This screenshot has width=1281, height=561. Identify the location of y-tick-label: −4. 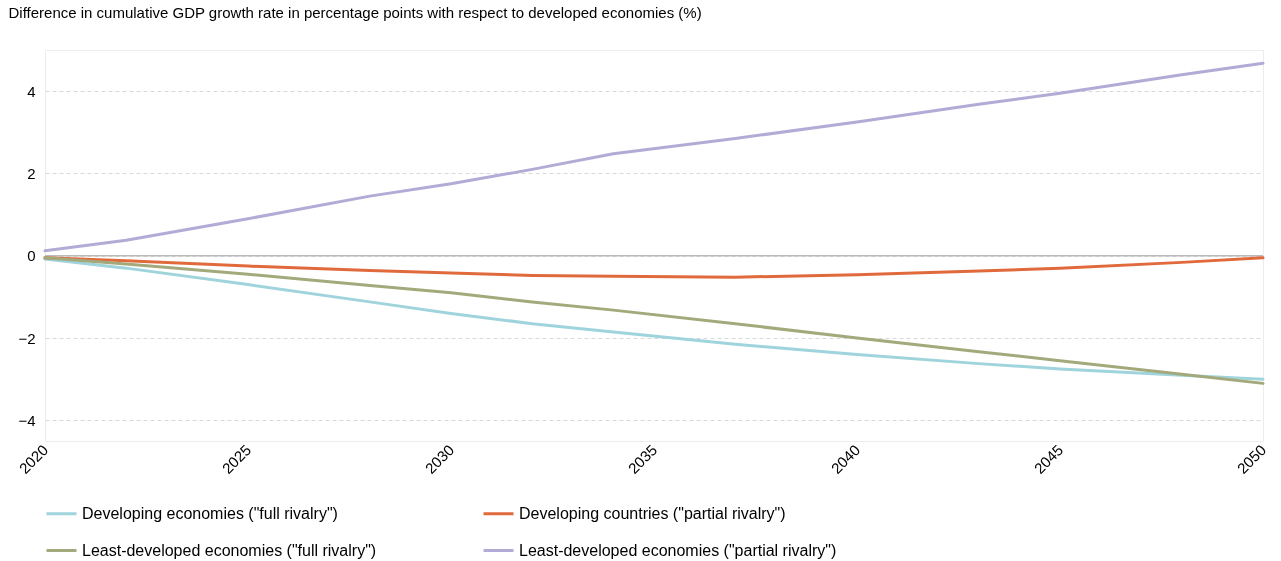
(27, 420).